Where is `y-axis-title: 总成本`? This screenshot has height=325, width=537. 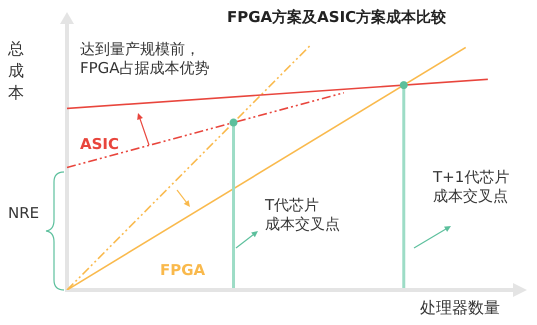 y-axis-title: 总成本 is located at coordinates (16, 71).